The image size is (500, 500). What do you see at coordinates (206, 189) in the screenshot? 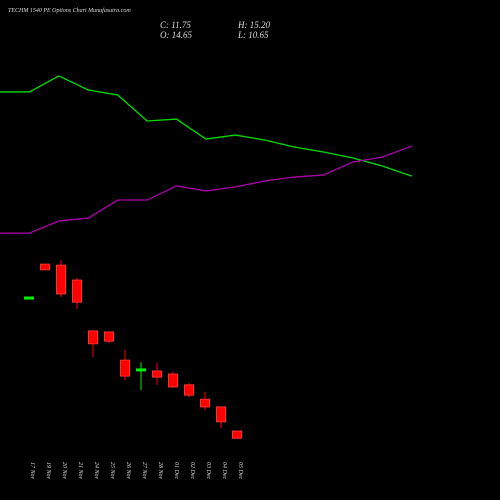
I see `line` at bounding box center [206, 189].